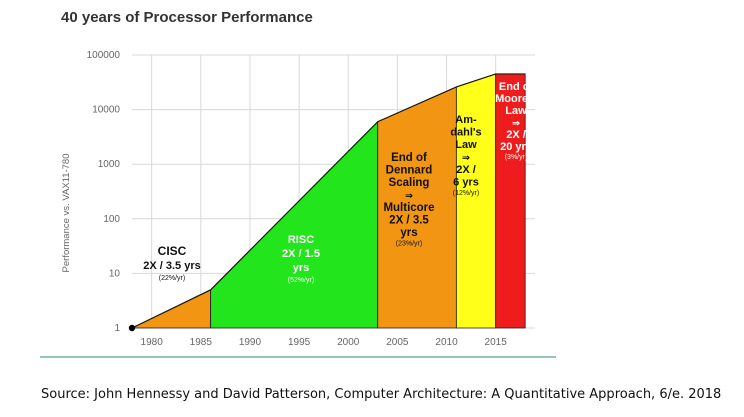 This screenshot has height=417, width=744. What do you see at coordinates (496, 342) in the screenshot?
I see `x-tick-label: 2015` at bounding box center [496, 342].